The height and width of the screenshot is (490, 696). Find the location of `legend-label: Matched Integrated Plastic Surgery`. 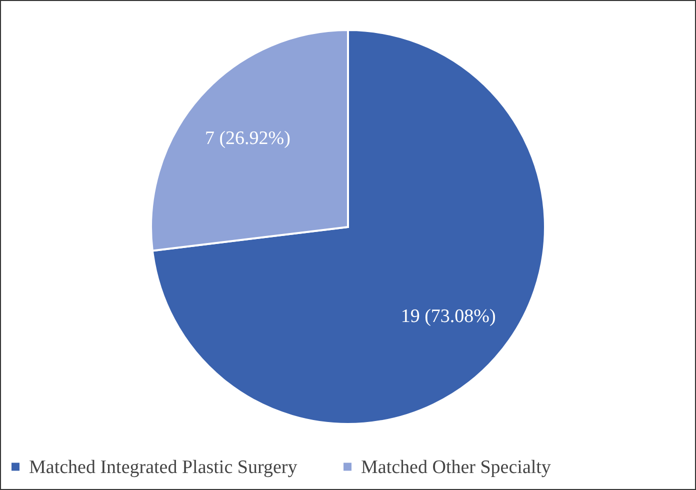

legend-label: Matched Integrated Plastic Surgery is located at coordinates (163, 467).